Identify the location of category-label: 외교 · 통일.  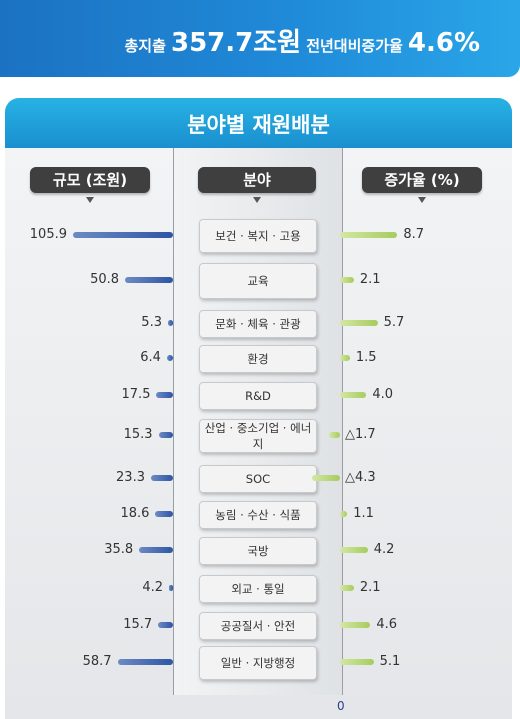
(258, 589).